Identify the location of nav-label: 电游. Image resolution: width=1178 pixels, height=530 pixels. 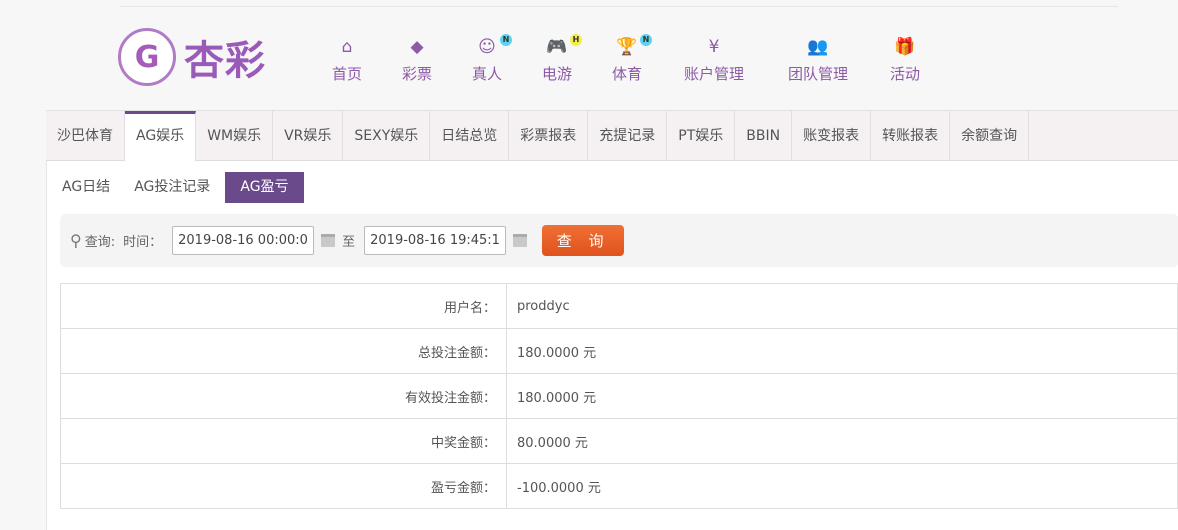
(557, 74).